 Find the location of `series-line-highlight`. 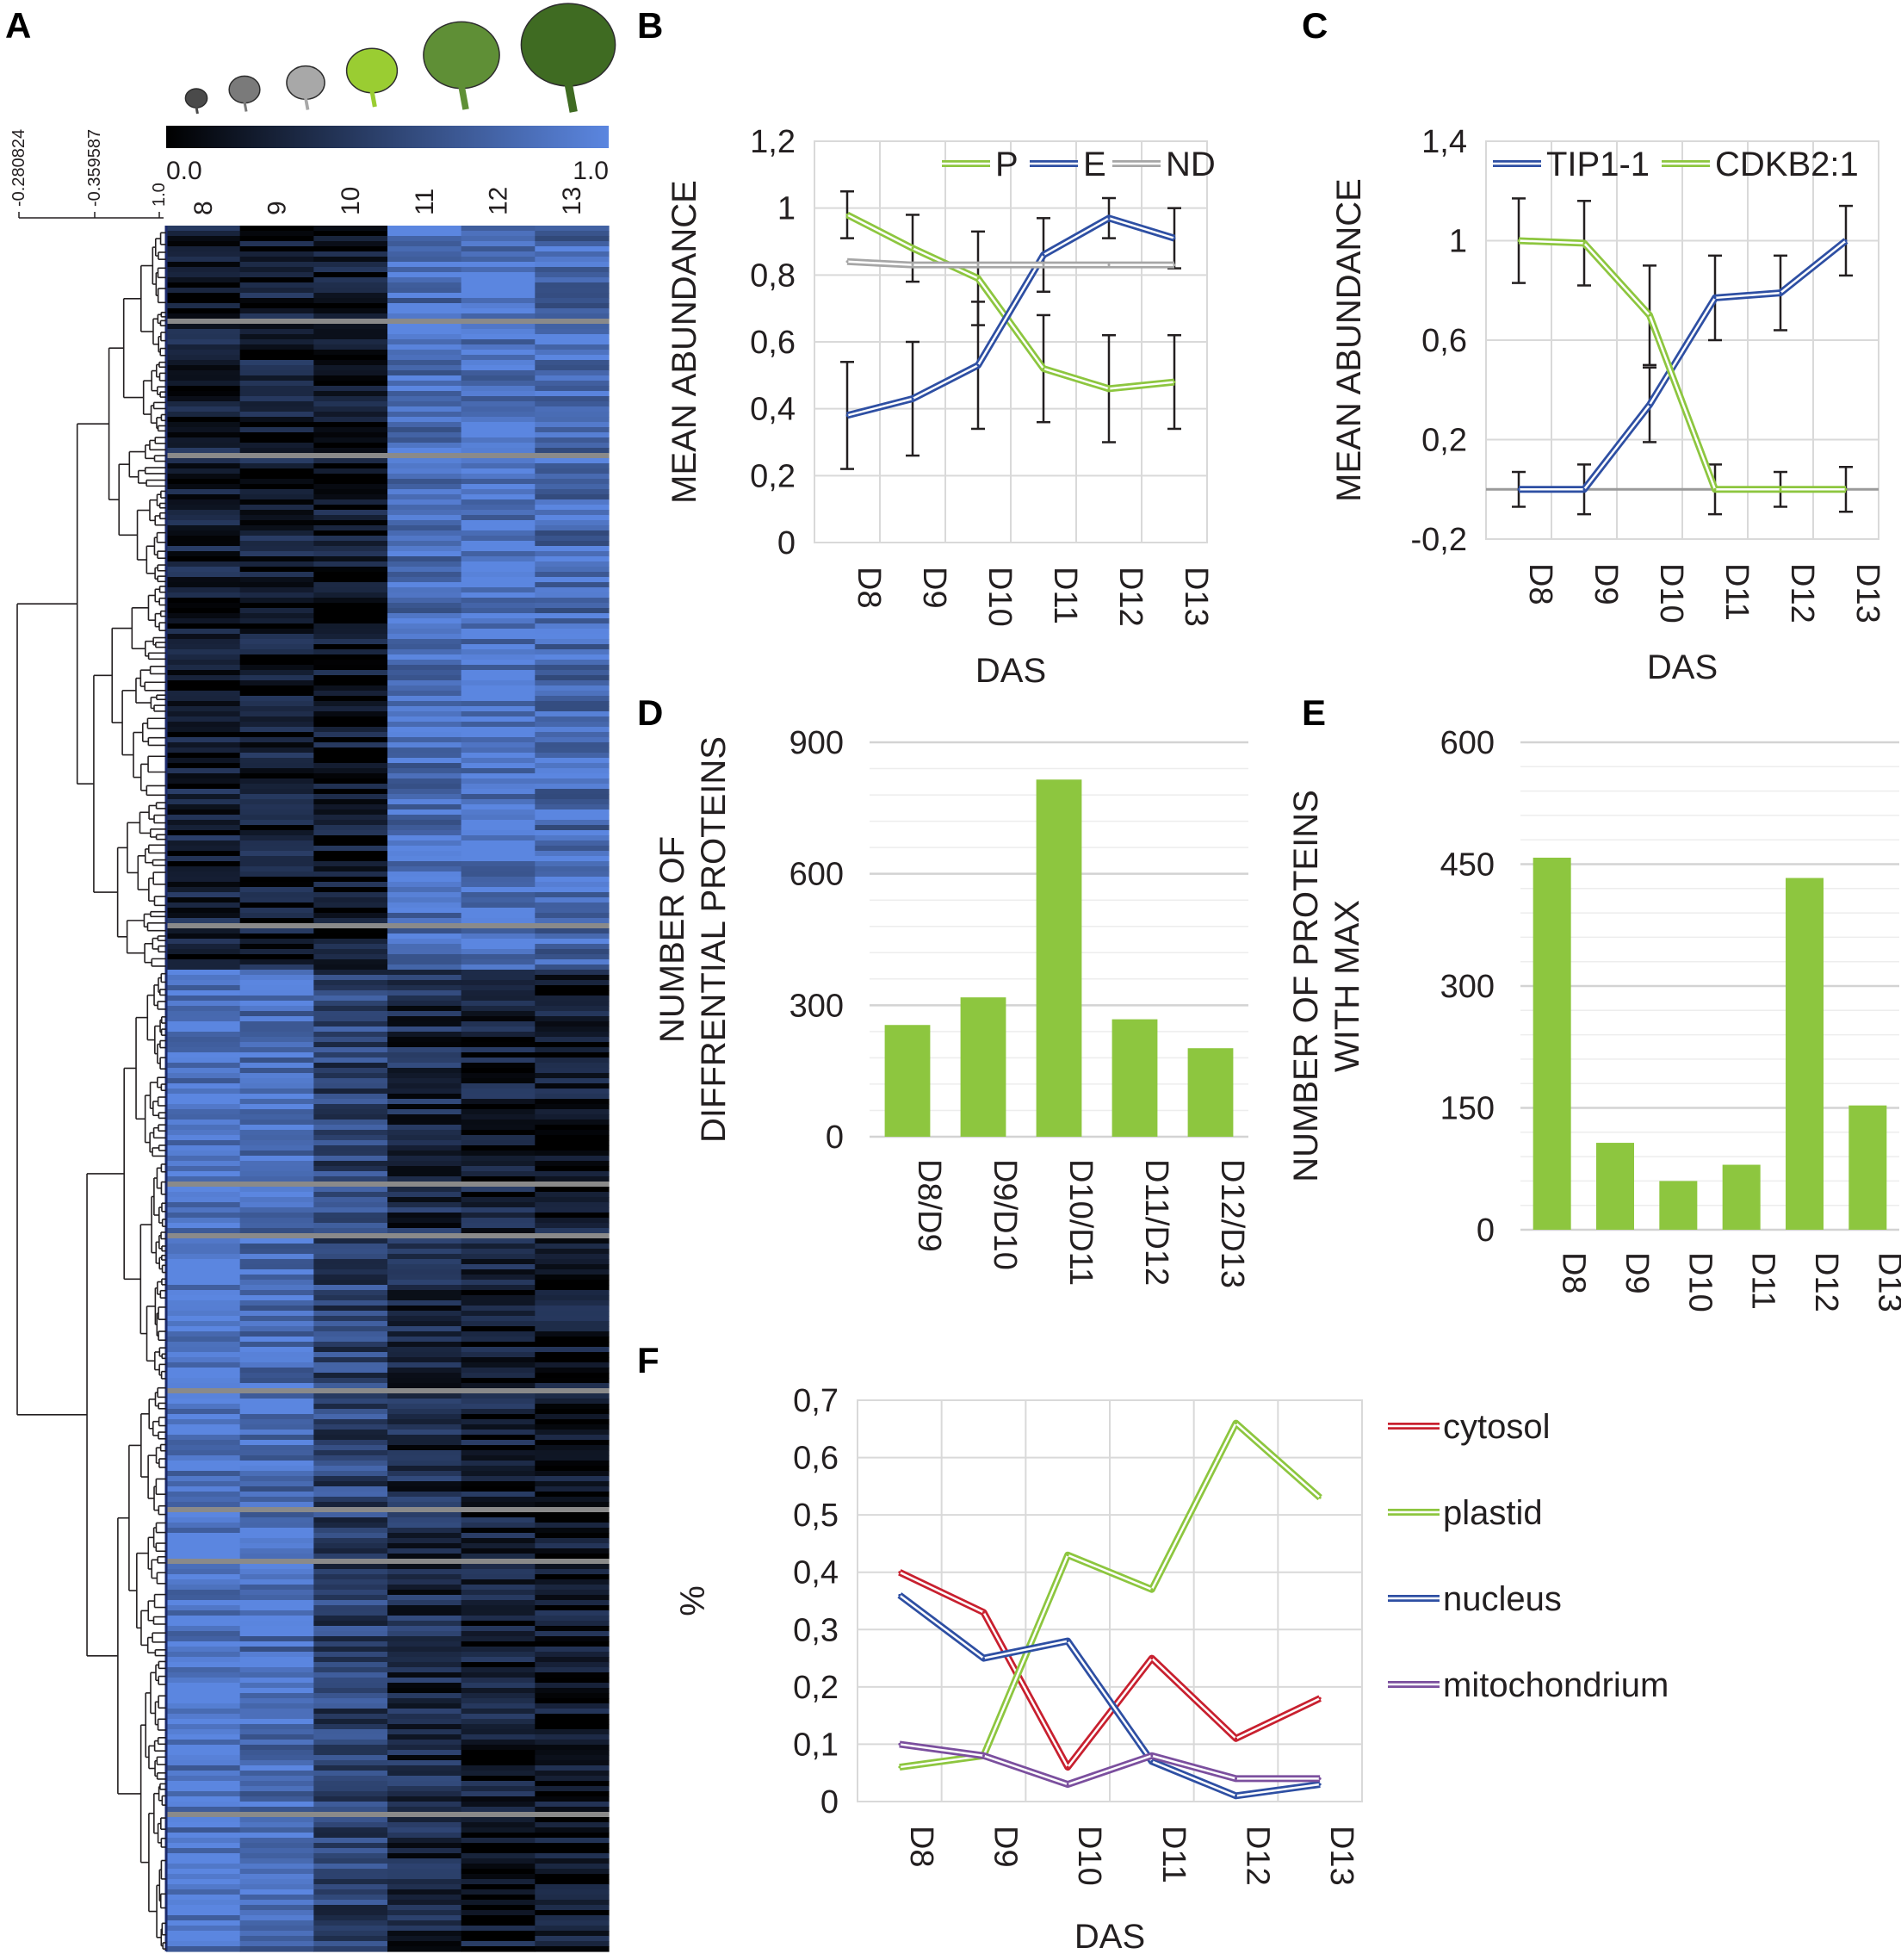

series-line-highlight is located at coordinates (1011, 317).